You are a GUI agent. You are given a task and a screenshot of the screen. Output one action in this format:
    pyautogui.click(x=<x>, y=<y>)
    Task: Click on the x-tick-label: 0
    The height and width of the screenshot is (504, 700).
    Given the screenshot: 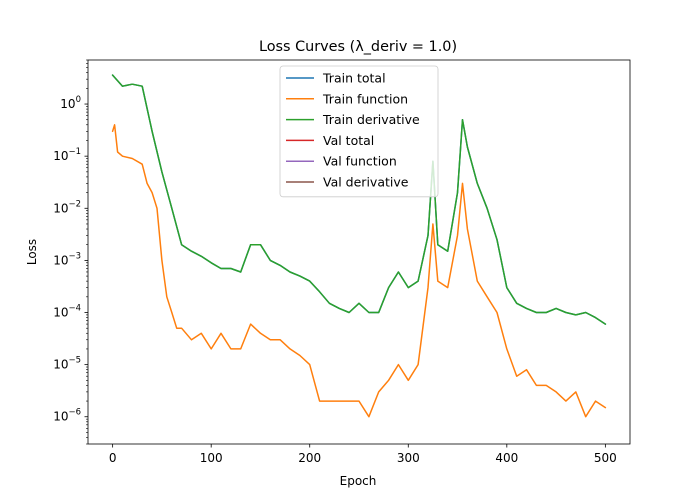 What is the action you would take?
    pyautogui.click(x=113, y=458)
    